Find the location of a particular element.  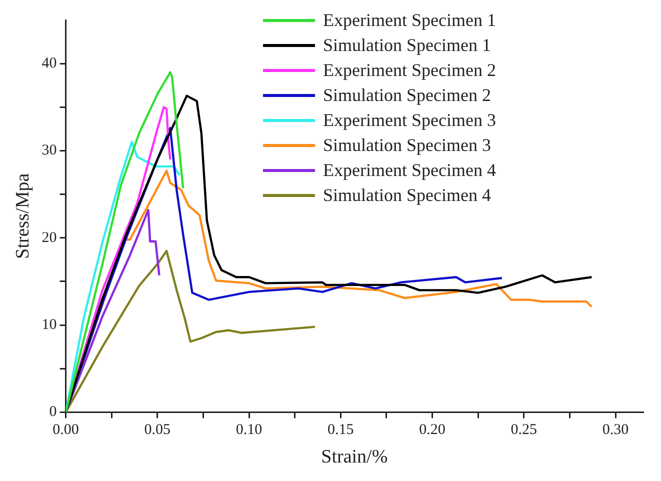

x-tick-label: 0.15 is located at coordinates (341, 430).